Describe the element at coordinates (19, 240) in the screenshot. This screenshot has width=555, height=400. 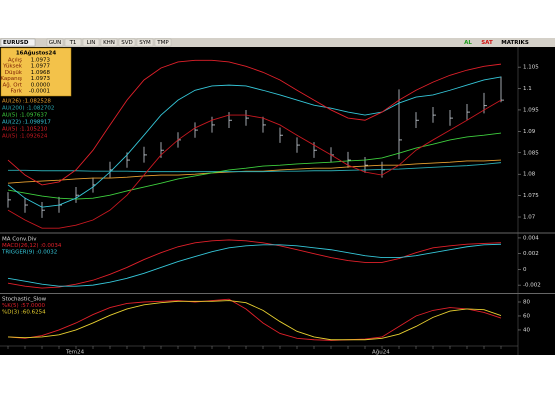
I see `panel-title: MA Conv.Div` at that location.